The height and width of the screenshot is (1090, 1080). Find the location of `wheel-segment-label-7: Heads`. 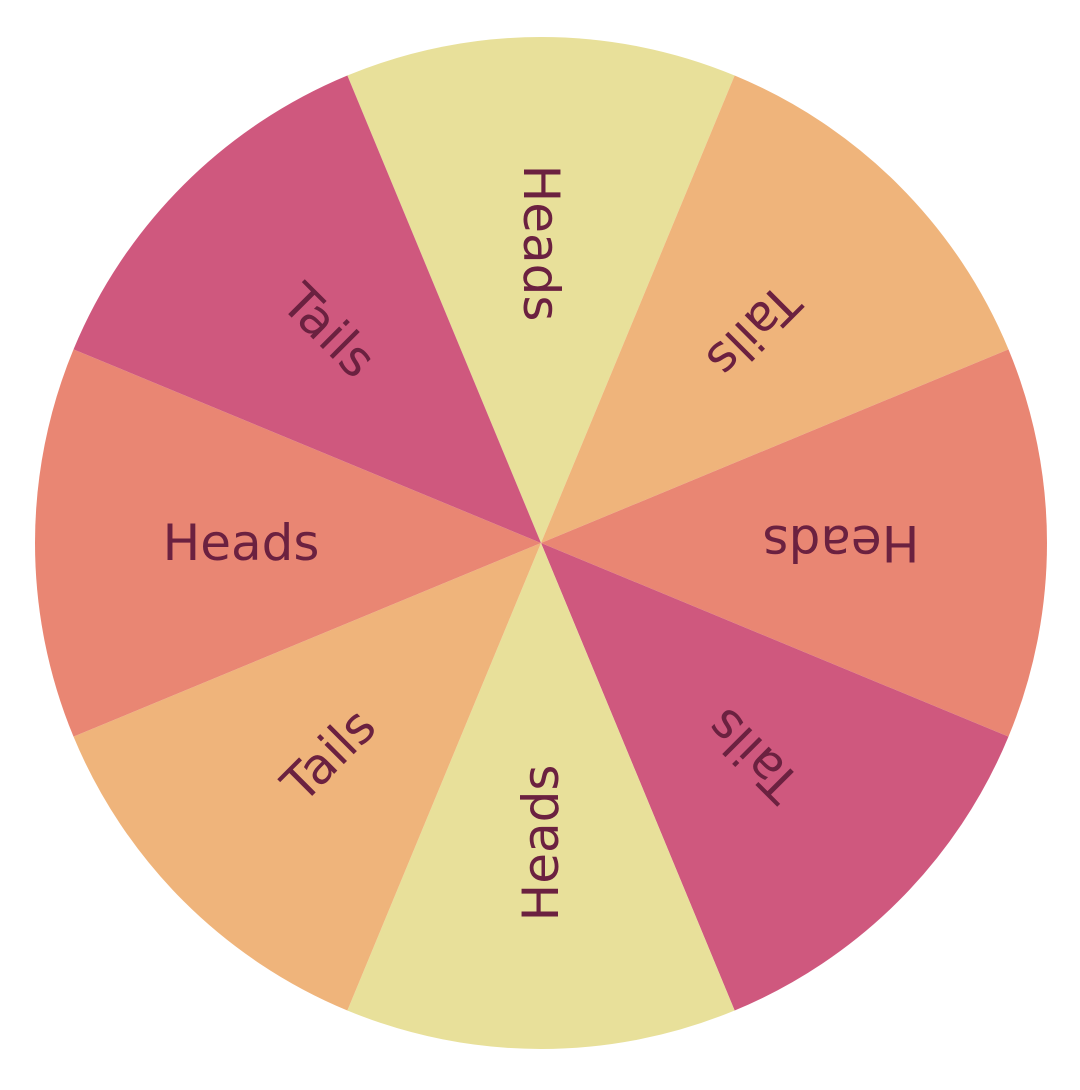

wheel-segment-label-7: Heads is located at coordinates (241, 543).